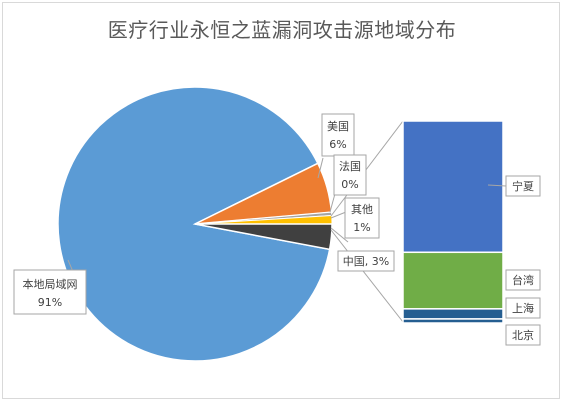 This screenshot has height=403, width=564. Describe the element at coordinates (338, 126) in the screenshot. I see `label-usa-name: 美国` at that location.